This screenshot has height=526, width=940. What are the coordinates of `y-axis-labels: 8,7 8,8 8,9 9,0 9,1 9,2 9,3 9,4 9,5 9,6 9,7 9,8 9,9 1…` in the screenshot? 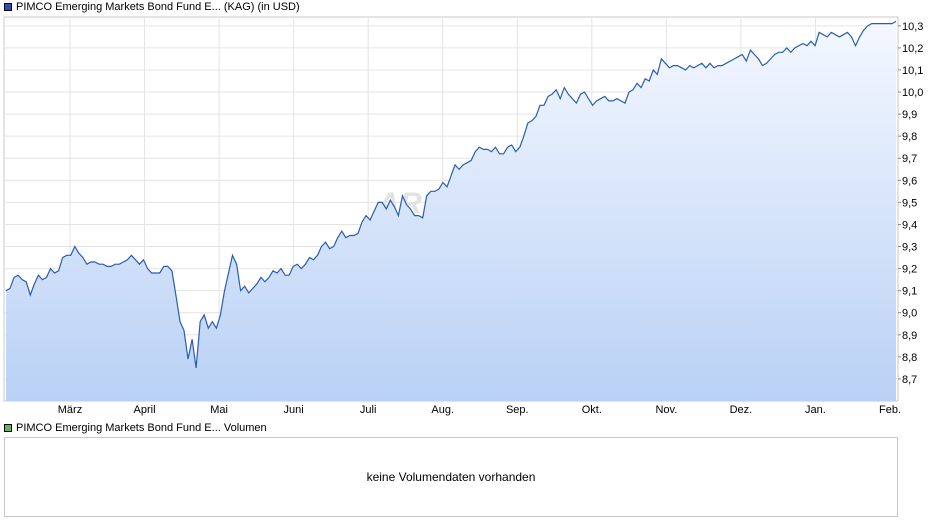 It's located at (912, 203).